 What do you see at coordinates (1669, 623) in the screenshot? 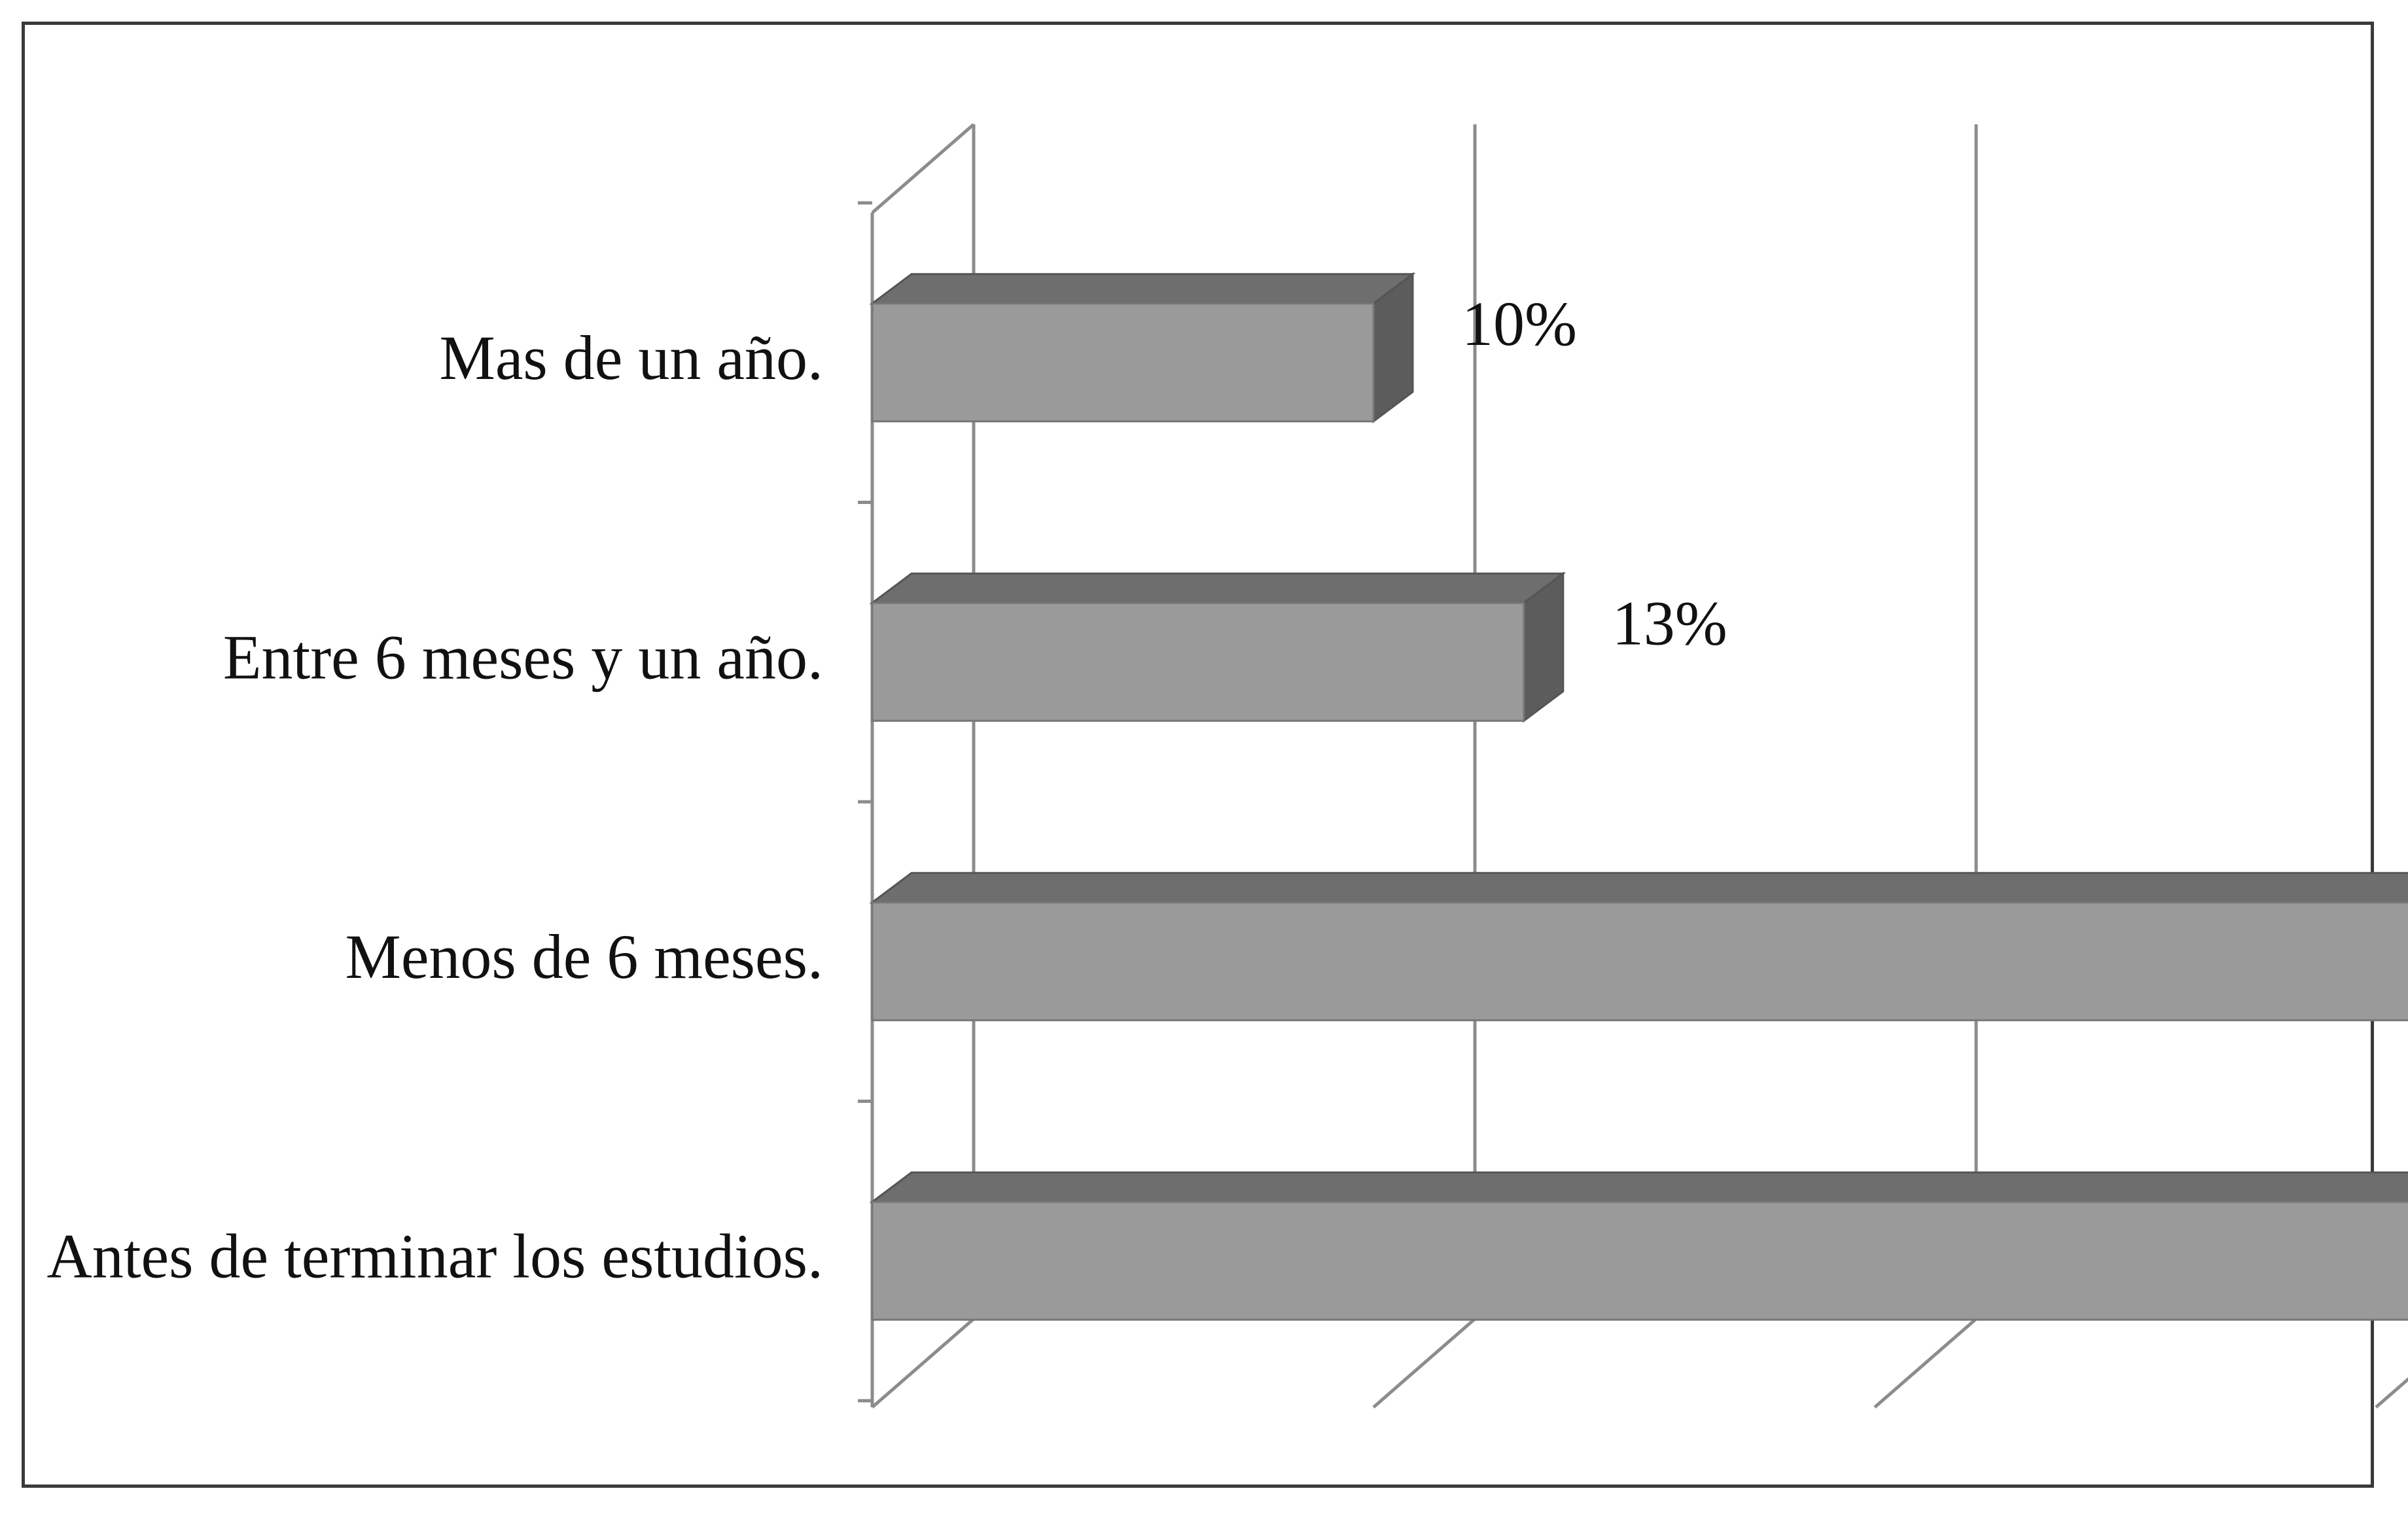
I see `data-label: 13%` at bounding box center [1669, 623].